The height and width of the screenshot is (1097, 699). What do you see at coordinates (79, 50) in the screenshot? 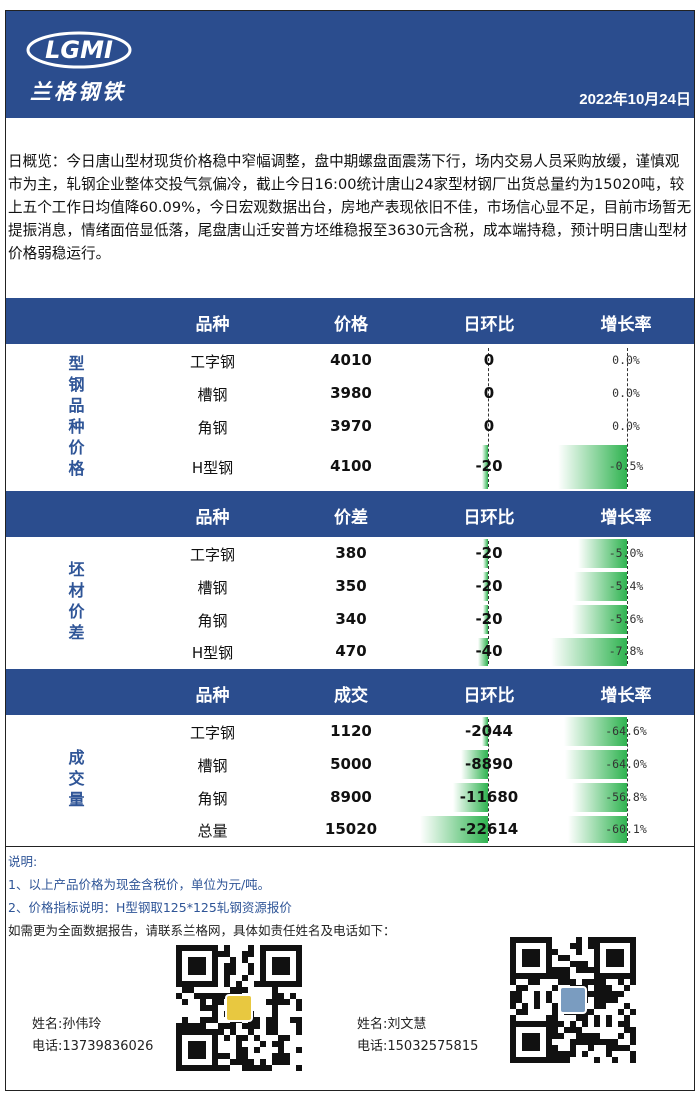
I see `logo: LGMI` at bounding box center [79, 50].